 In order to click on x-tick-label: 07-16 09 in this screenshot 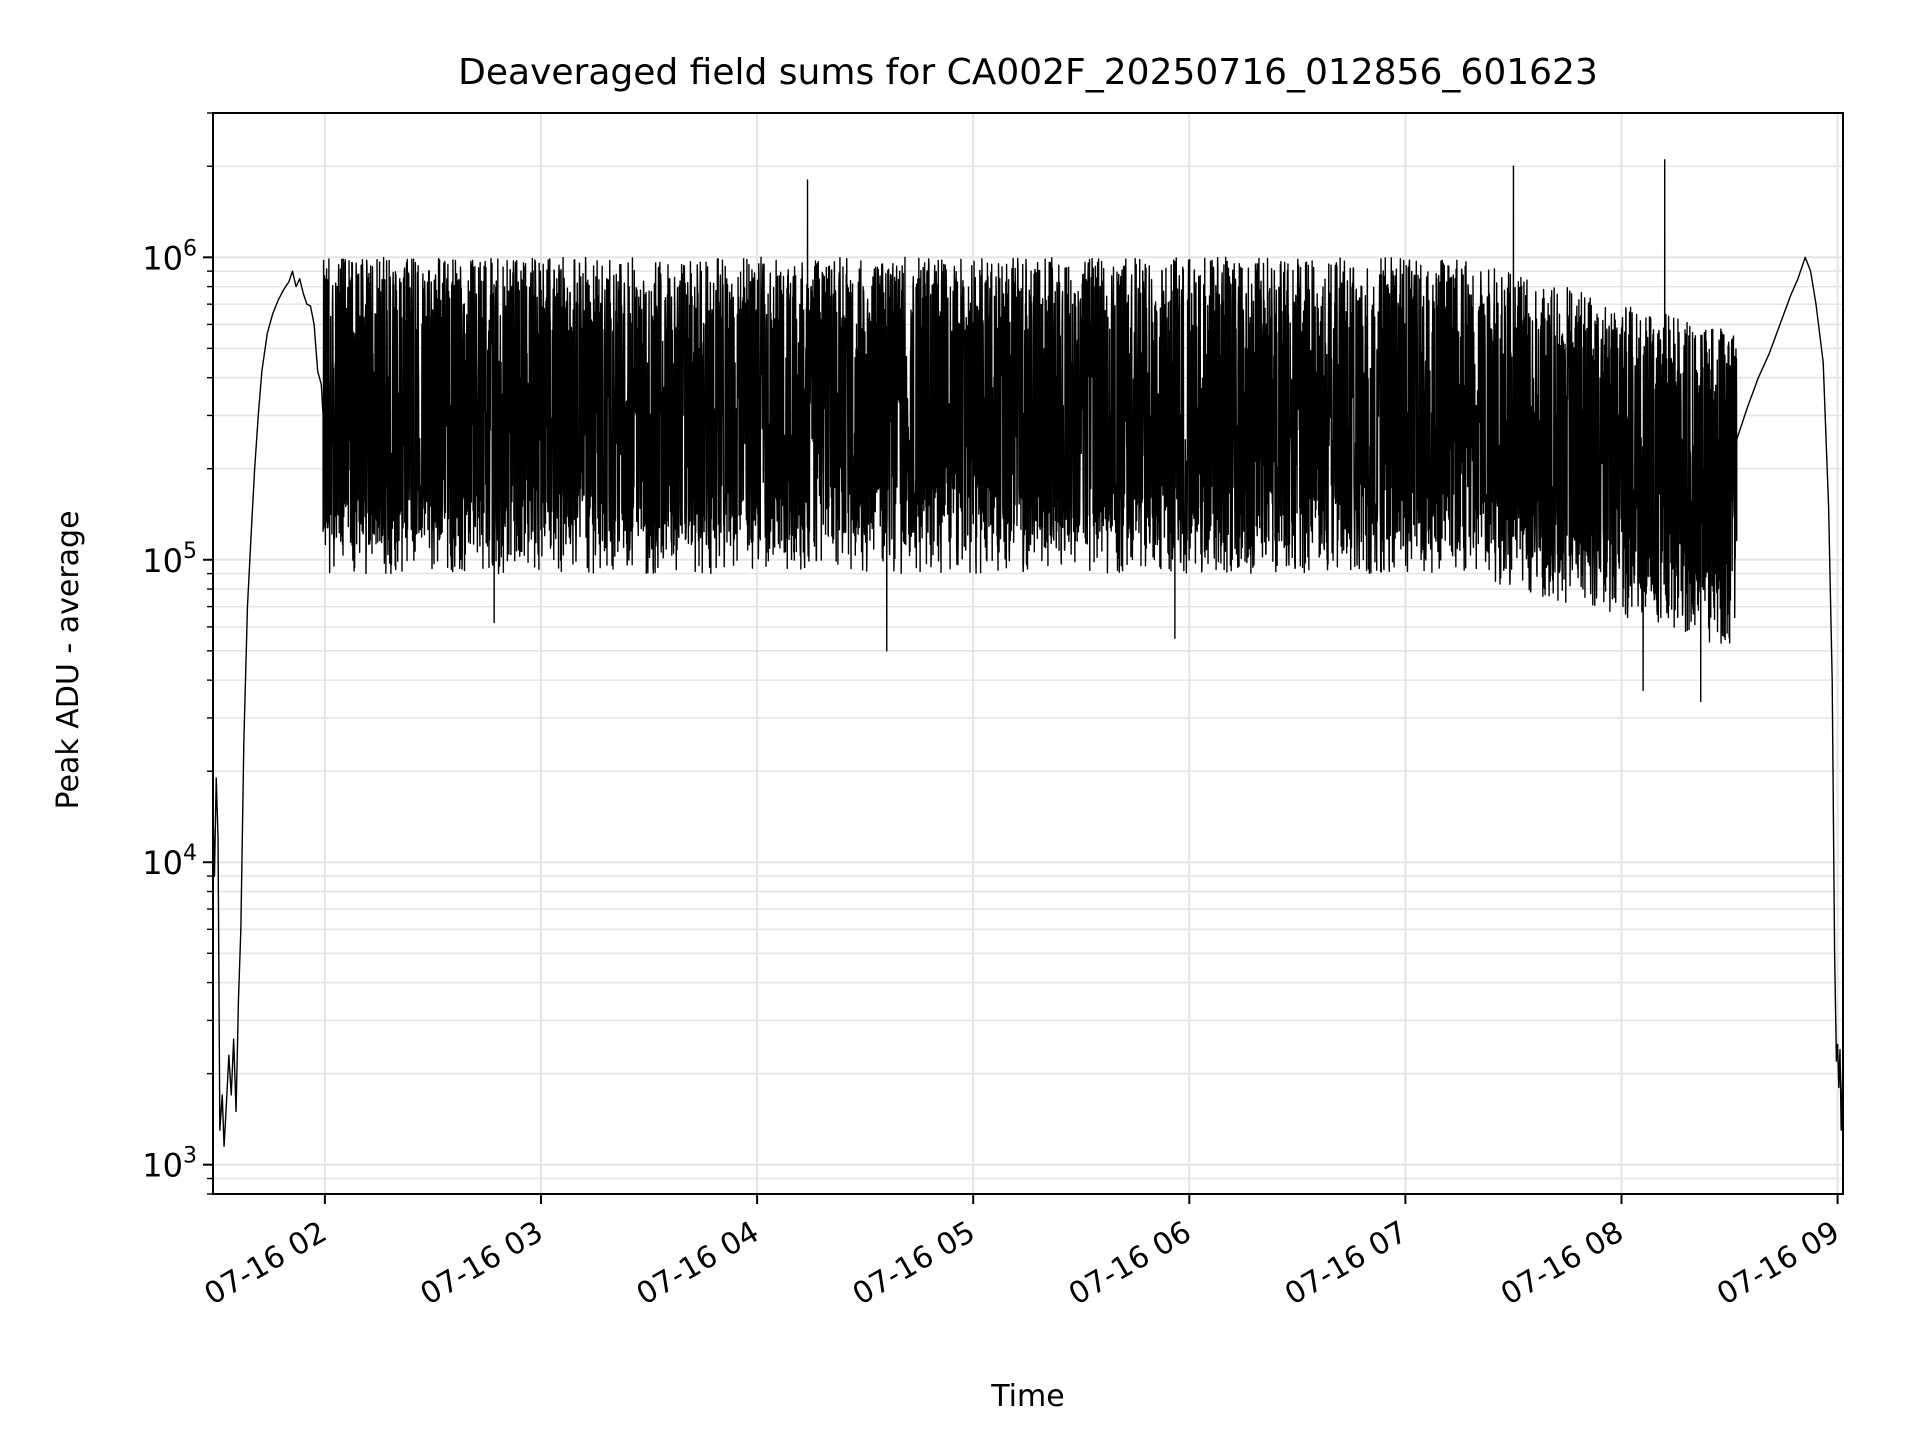, I will do `click(1778, 1264)`.